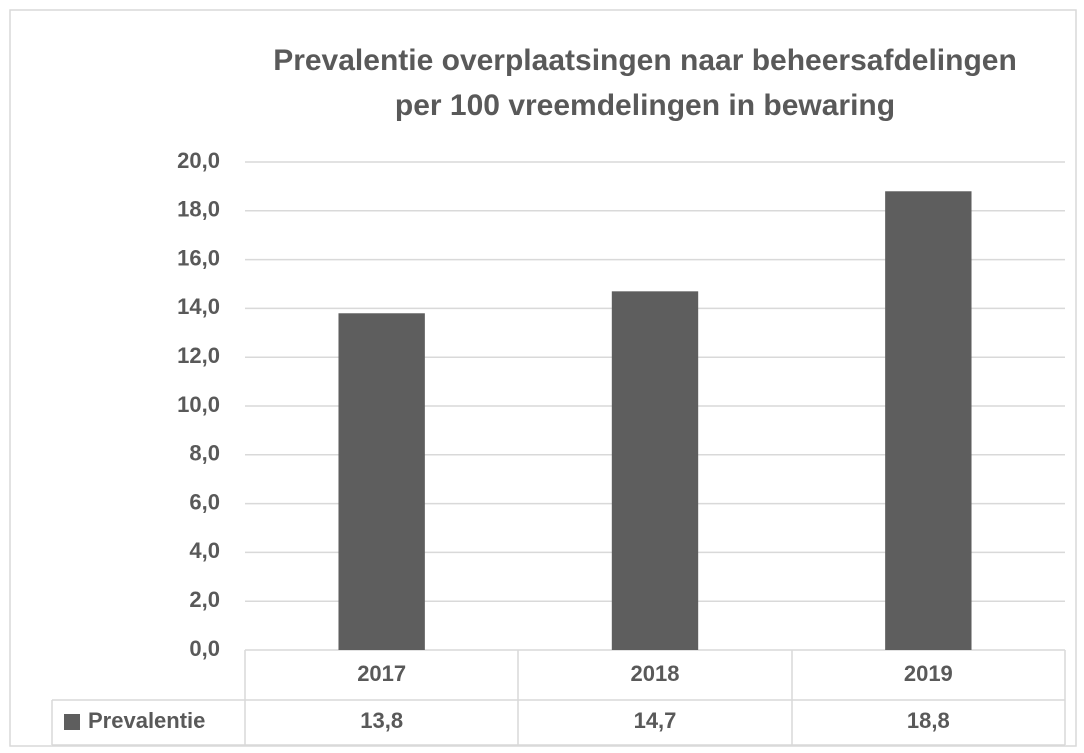 Image resolution: width=1084 pixels, height=753 pixels. Describe the element at coordinates (645, 105) in the screenshot. I see `chart-title: per 100 vreemdelingen in bewaring` at that location.